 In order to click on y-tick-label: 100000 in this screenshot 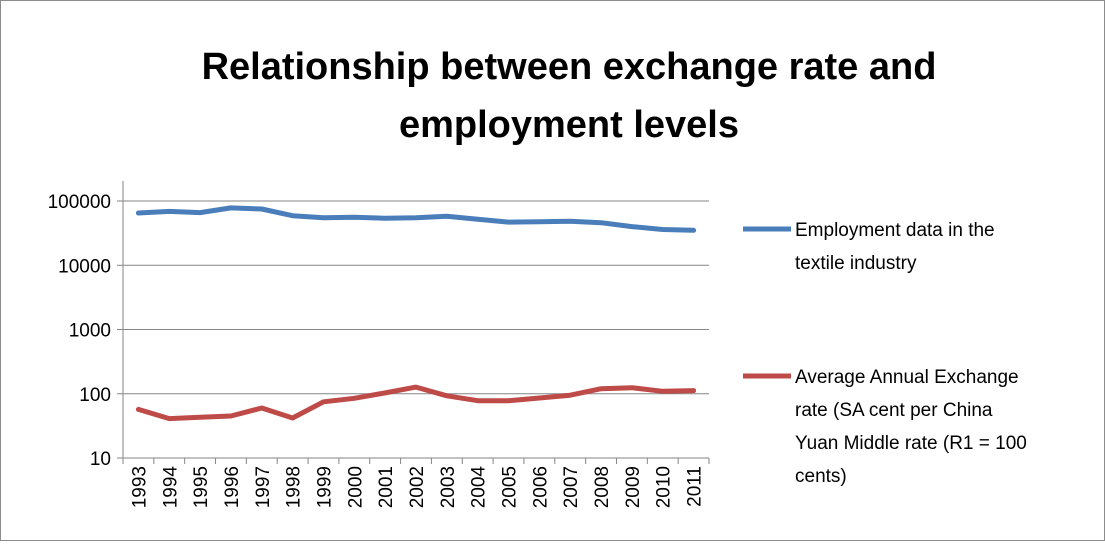, I will do `click(79, 202)`.